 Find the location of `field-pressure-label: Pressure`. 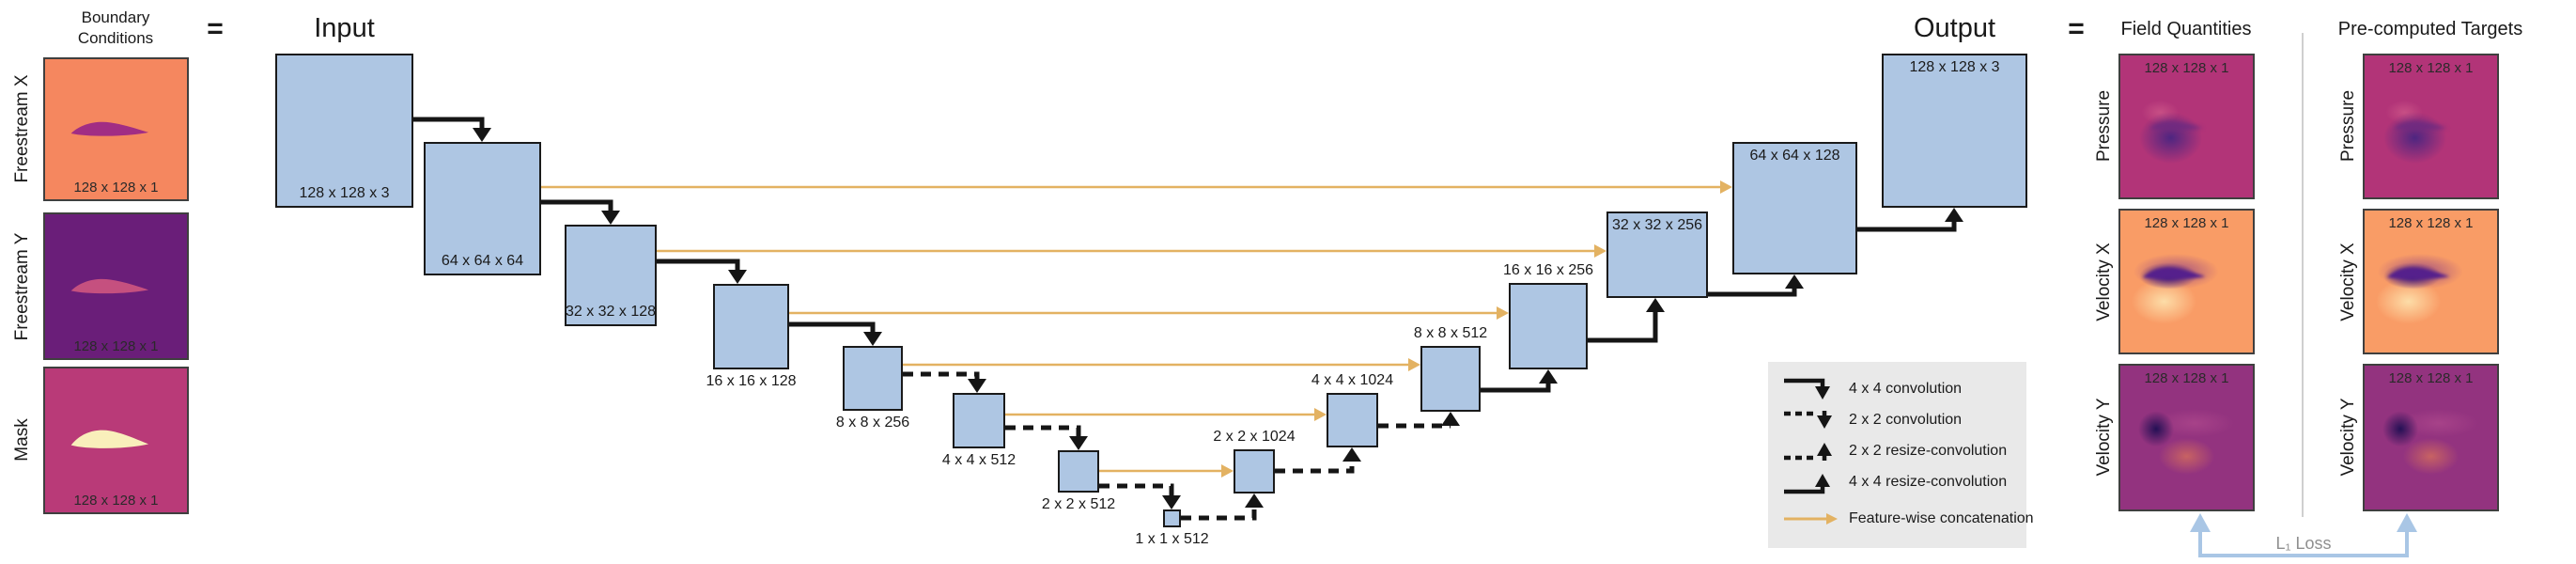

field-pressure-label: Pressure is located at coordinates (2104, 126).